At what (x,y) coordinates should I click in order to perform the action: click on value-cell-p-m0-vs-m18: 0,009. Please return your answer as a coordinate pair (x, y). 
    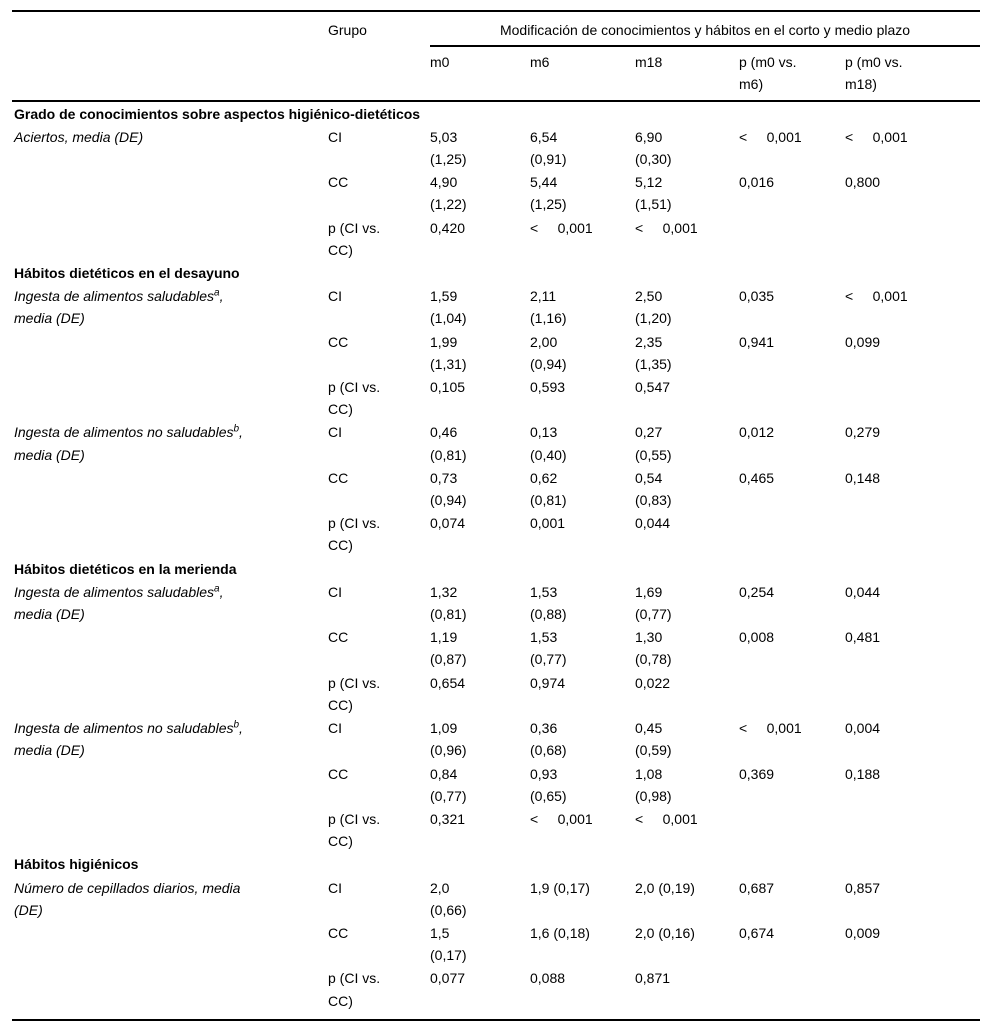
    Looking at the image, I should click on (863, 932).